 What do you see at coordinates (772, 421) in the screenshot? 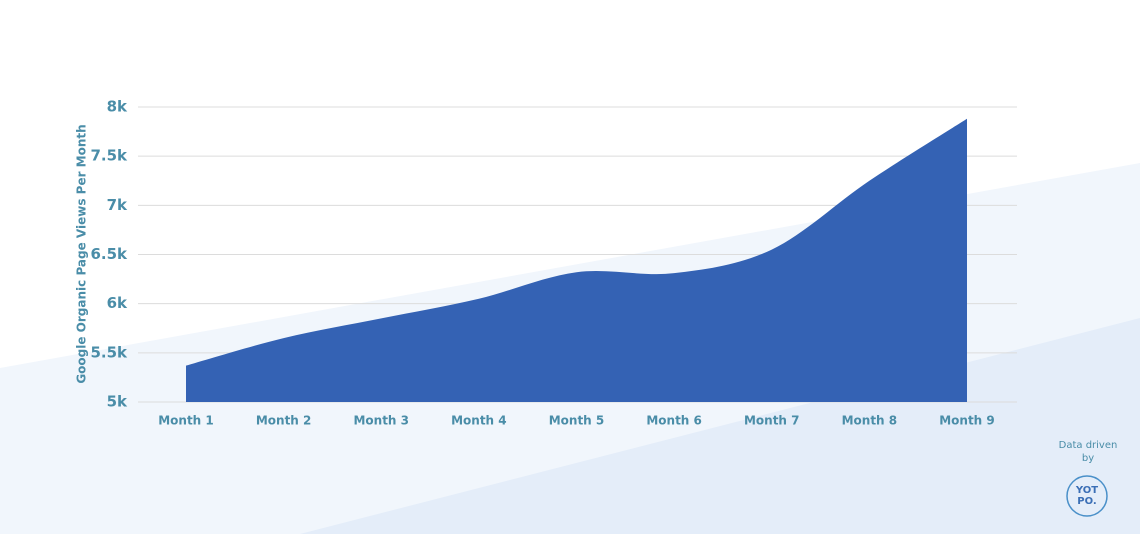
I see `x-tick-label: Month 7` at bounding box center [772, 421].